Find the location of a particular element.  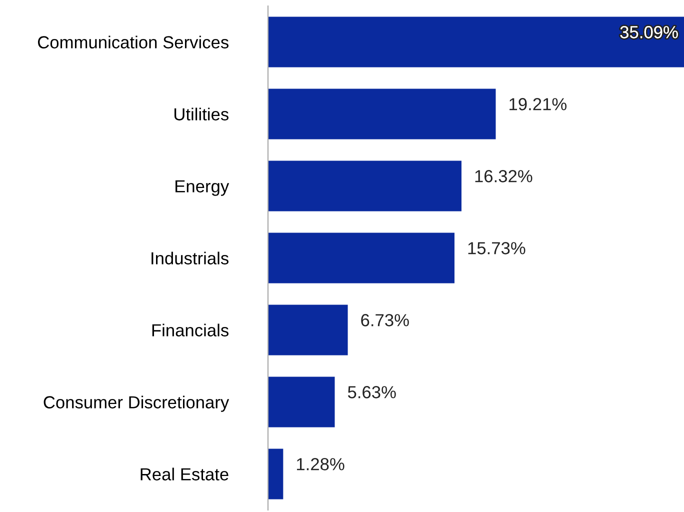

data-label: 19.21% is located at coordinates (538, 104).